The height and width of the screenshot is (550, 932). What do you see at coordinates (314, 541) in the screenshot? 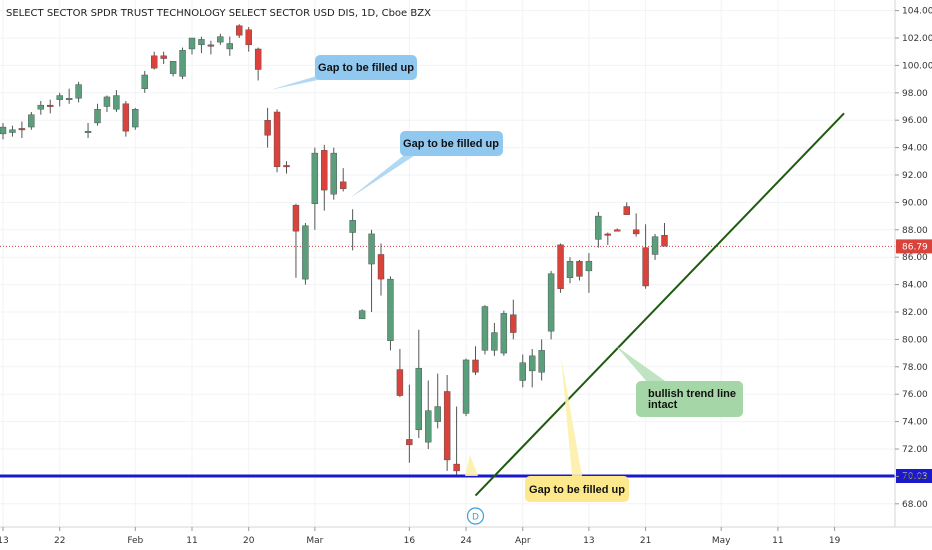
I see `x-tick-label: Mar` at bounding box center [314, 541].